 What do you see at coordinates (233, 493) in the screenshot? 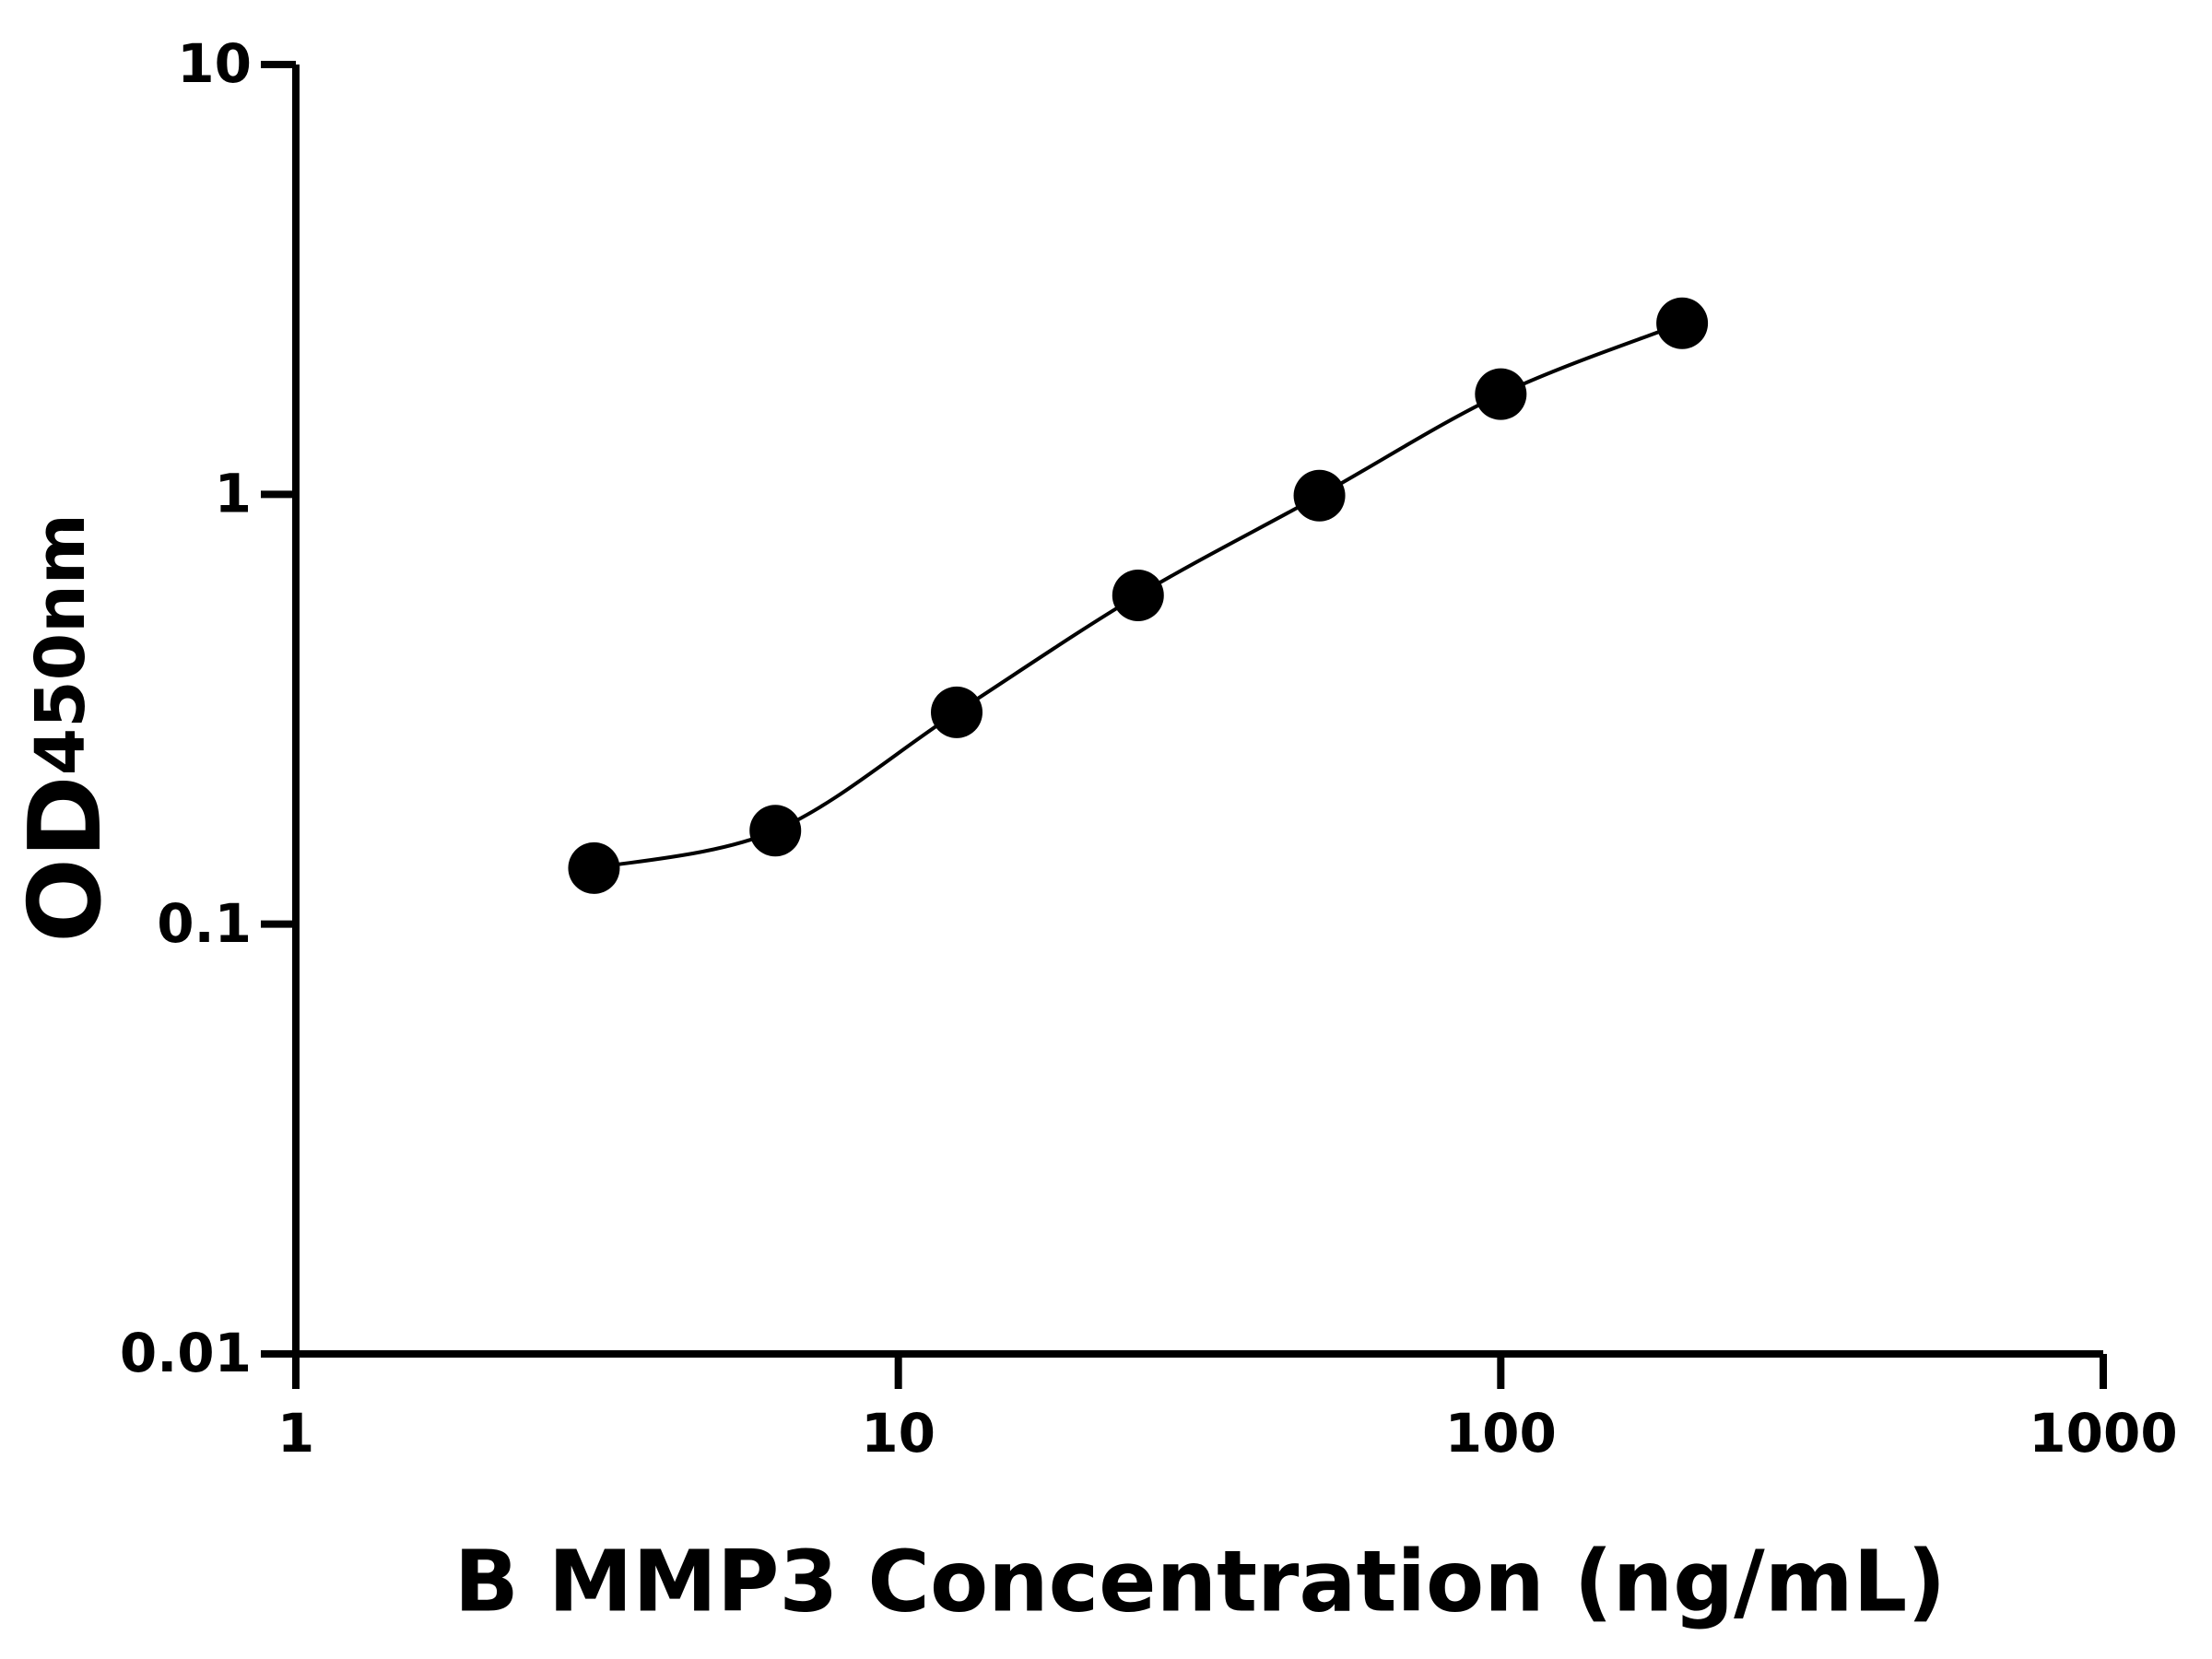
I see `y-tick-label: 1` at bounding box center [233, 493].